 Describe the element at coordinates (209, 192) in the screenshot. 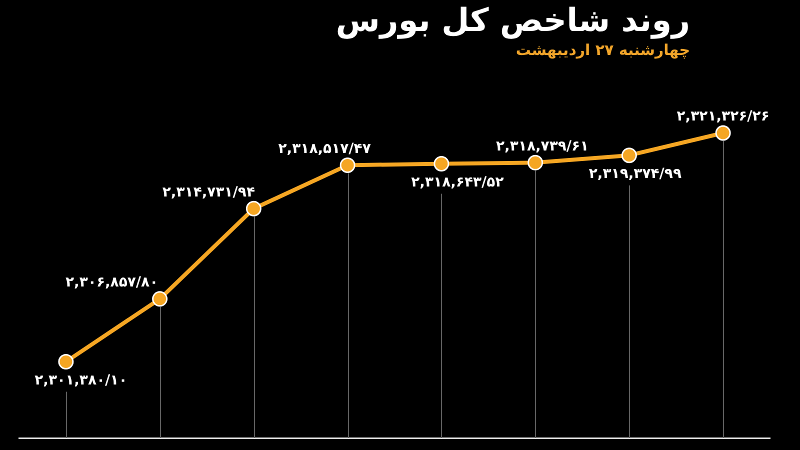

I see `data-label: ۲,۳۱۴,۷۳۱/۹۴` at that location.